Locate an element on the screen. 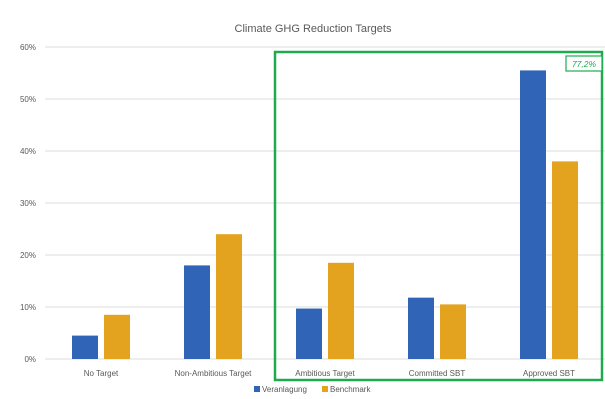  x-category-label: Ambitious Target is located at coordinates (325, 373).